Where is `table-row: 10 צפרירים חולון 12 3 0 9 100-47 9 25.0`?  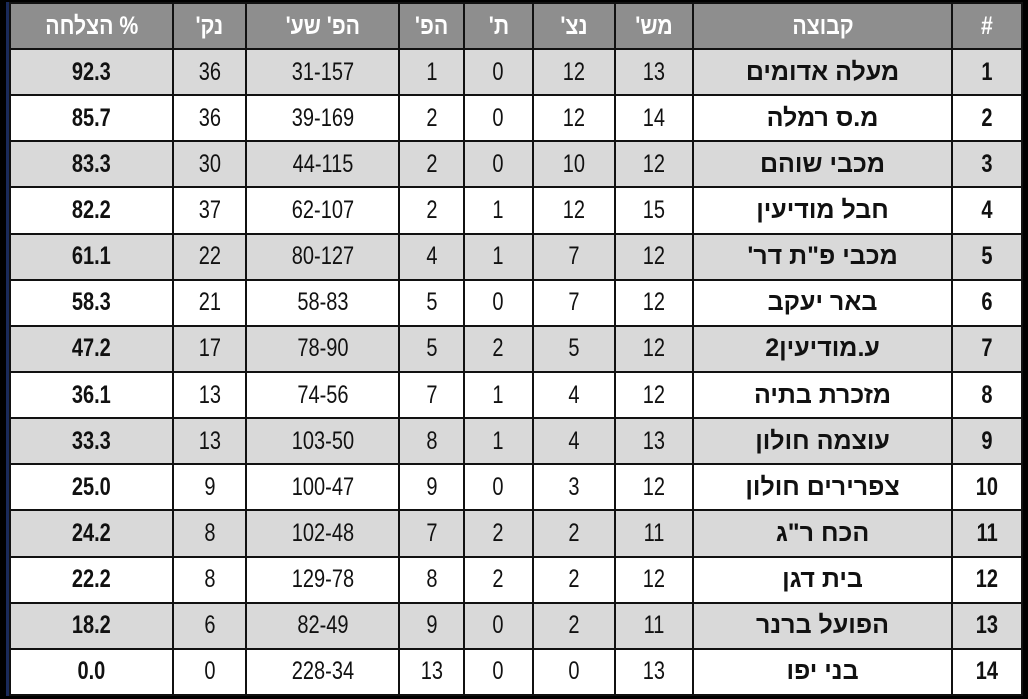
table-row: 10 צפרירים חולון 12 3 0 9 100-47 9 25.0 is located at coordinates (516, 487).